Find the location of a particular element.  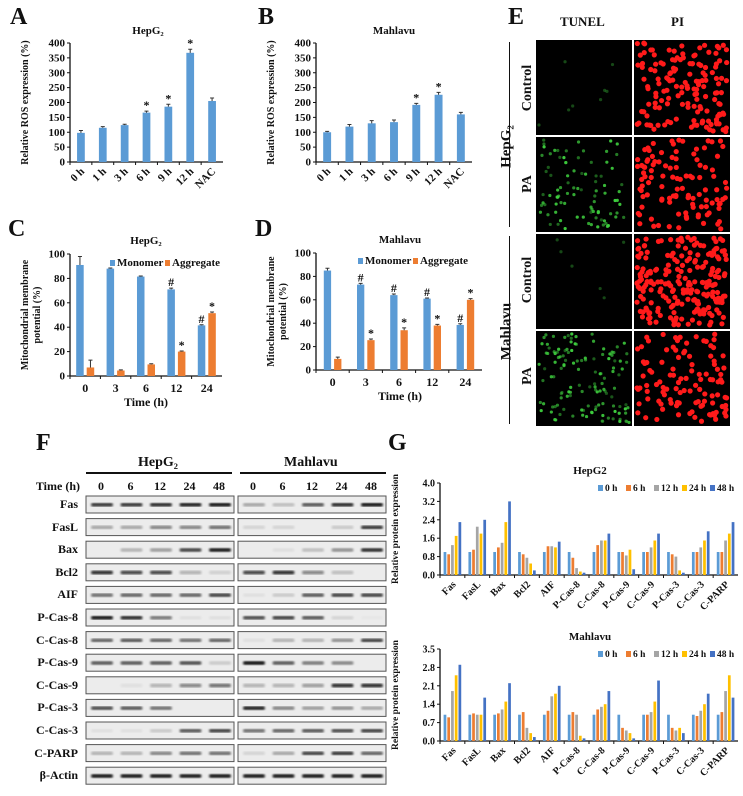

time-point-label: 6 is located at coordinates (283, 486).